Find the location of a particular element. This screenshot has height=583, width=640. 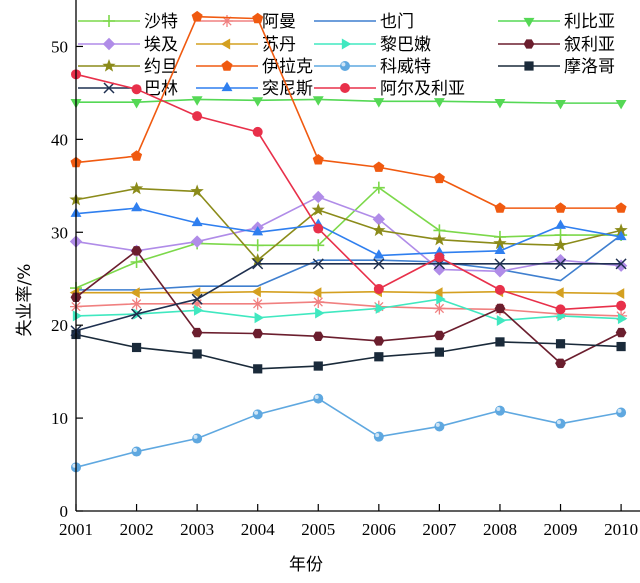

legend-item: 苏丹 is located at coordinates (246, 45).